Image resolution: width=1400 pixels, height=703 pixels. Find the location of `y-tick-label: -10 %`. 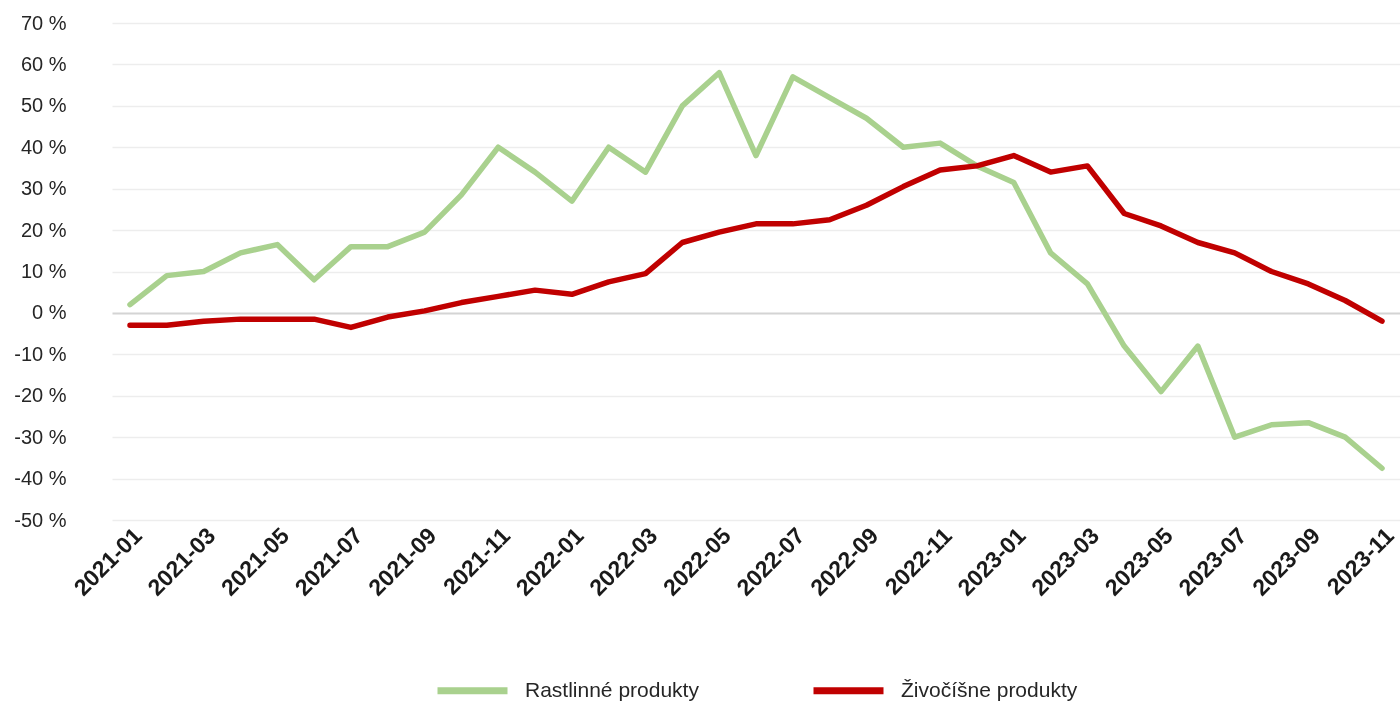

y-tick-label: -10 % is located at coordinates (40, 353).